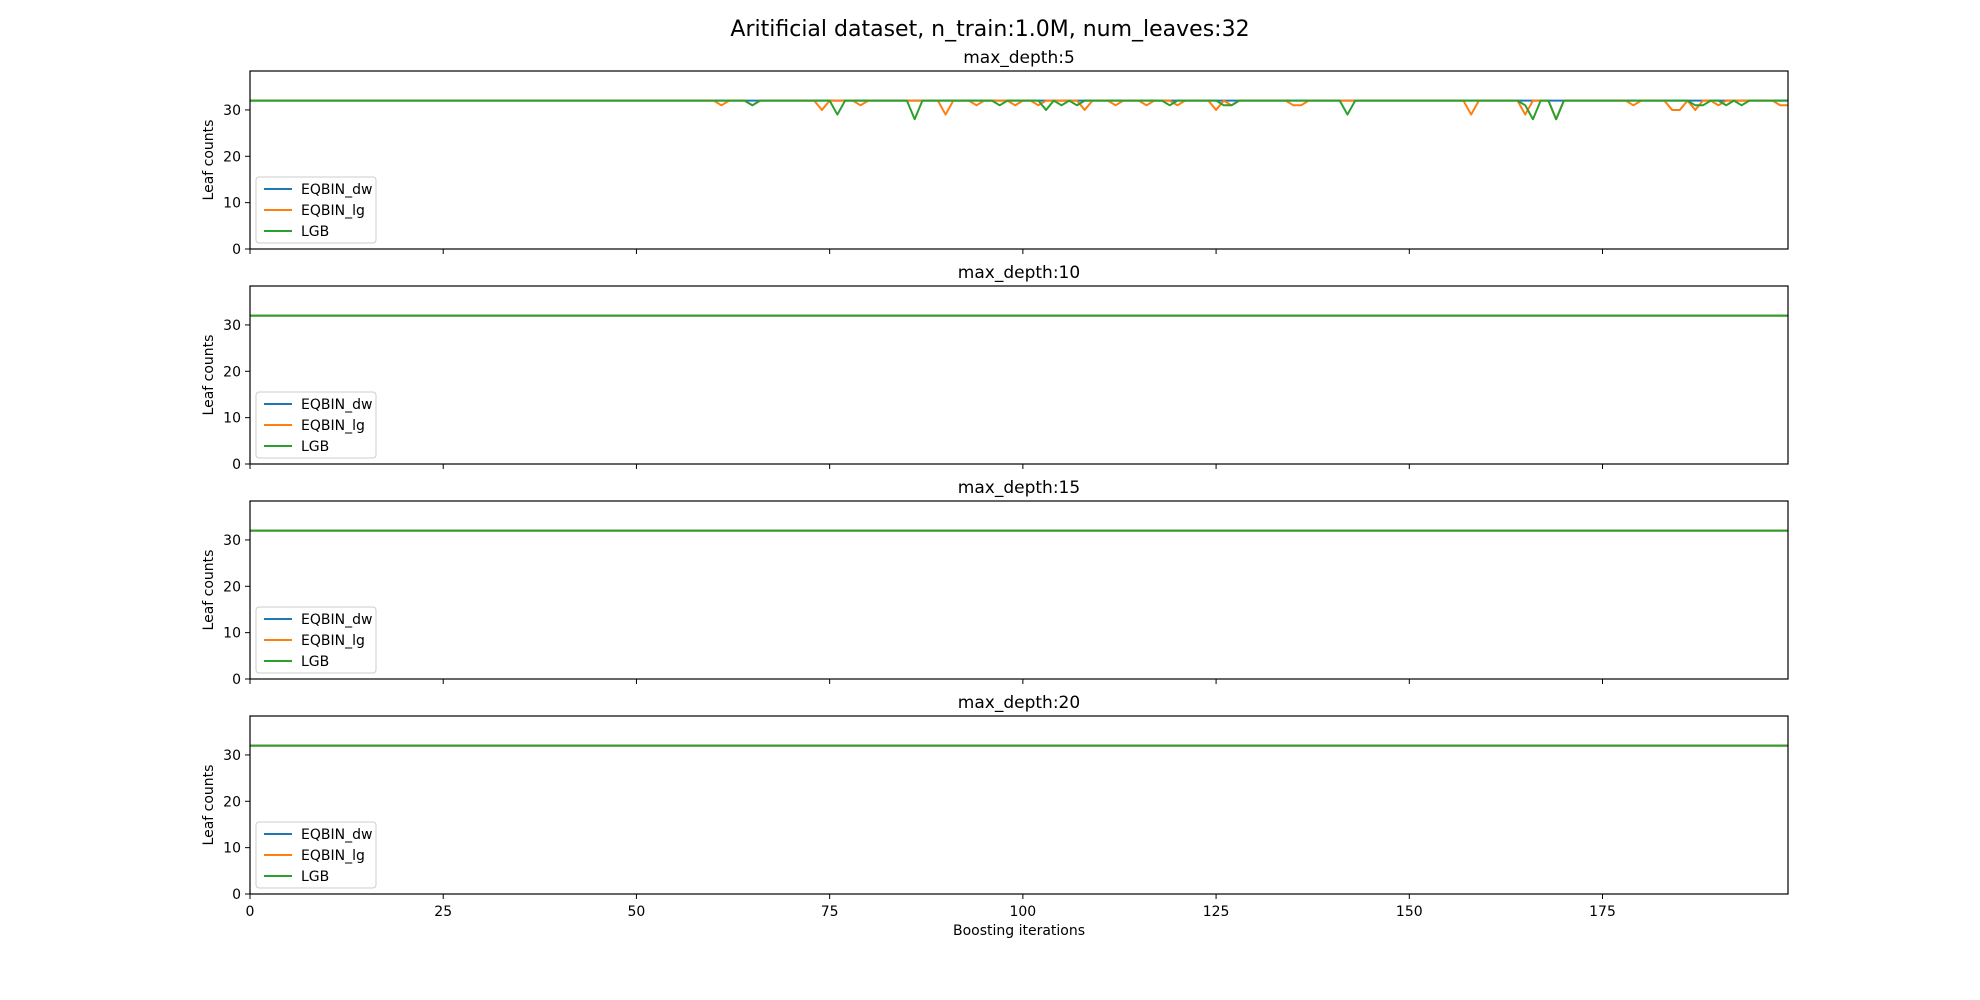 This screenshot has height=1000, width=1980. Describe the element at coordinates (830, 912) in the screenshot. I see `x-tick-label: 75` at that location.